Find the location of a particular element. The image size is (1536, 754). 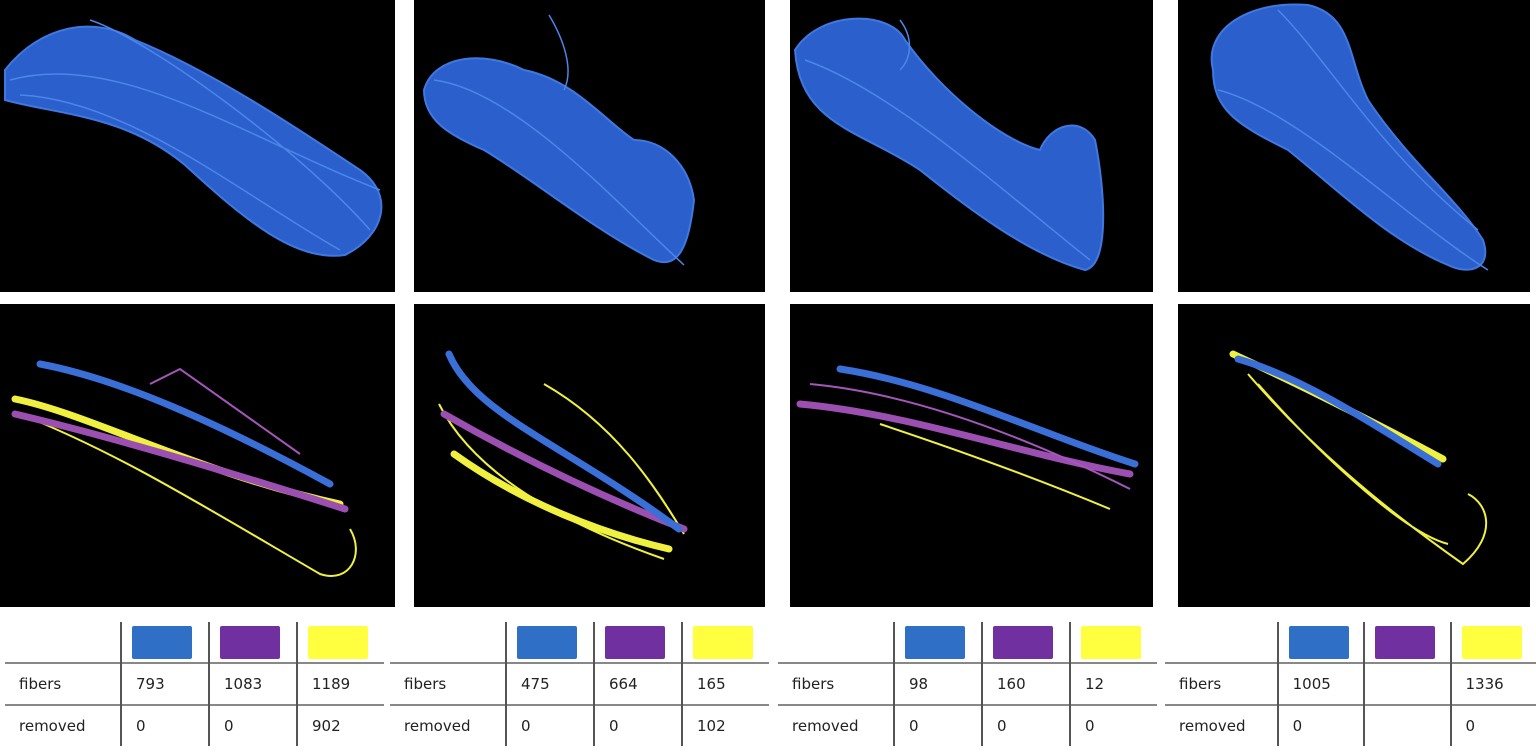

stats-table: fibers 1005 1336 removed 0 0 is located at coordinates (1350, 684).